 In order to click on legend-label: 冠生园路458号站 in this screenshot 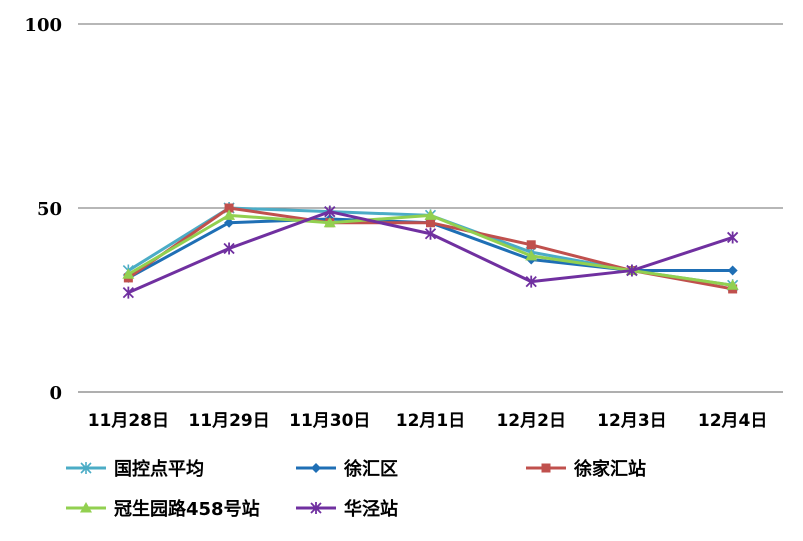, I will do `click(187, 509)`.